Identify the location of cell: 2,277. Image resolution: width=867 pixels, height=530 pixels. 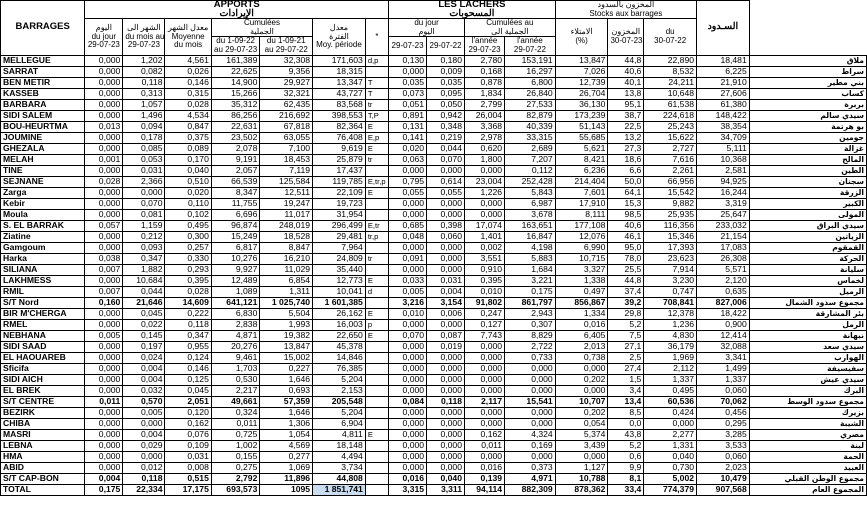
(670, 434).